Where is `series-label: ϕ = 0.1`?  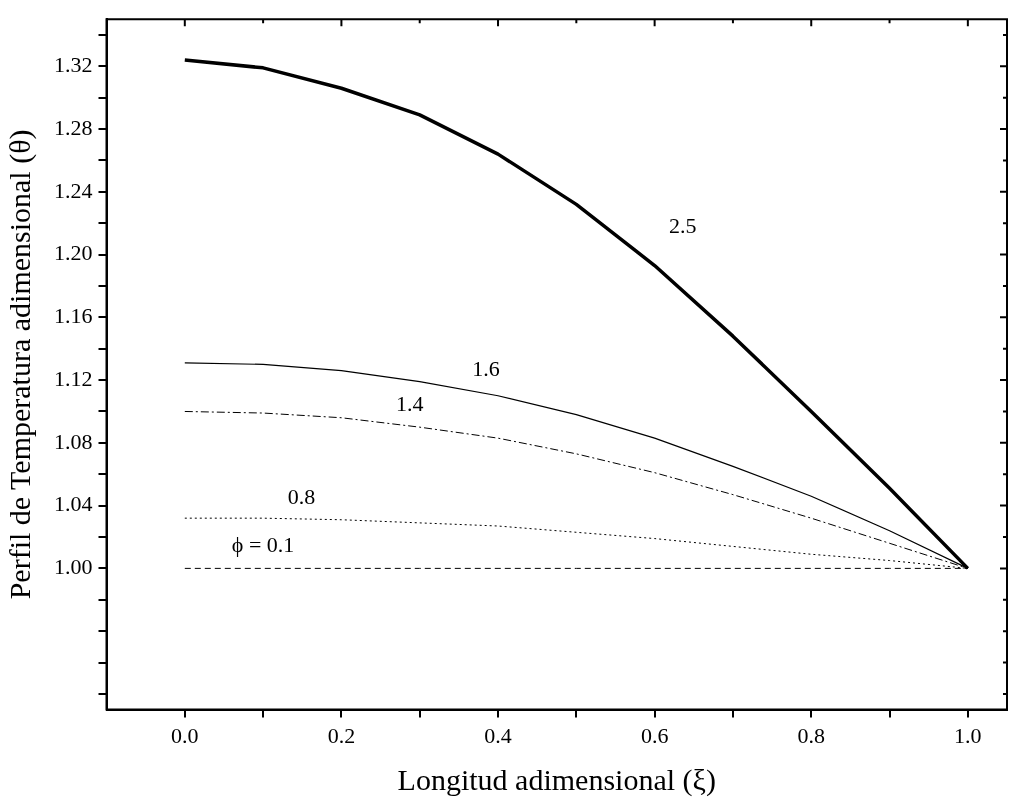 series-label: ϕ = 0.1 is located at coordinates (263, 545).